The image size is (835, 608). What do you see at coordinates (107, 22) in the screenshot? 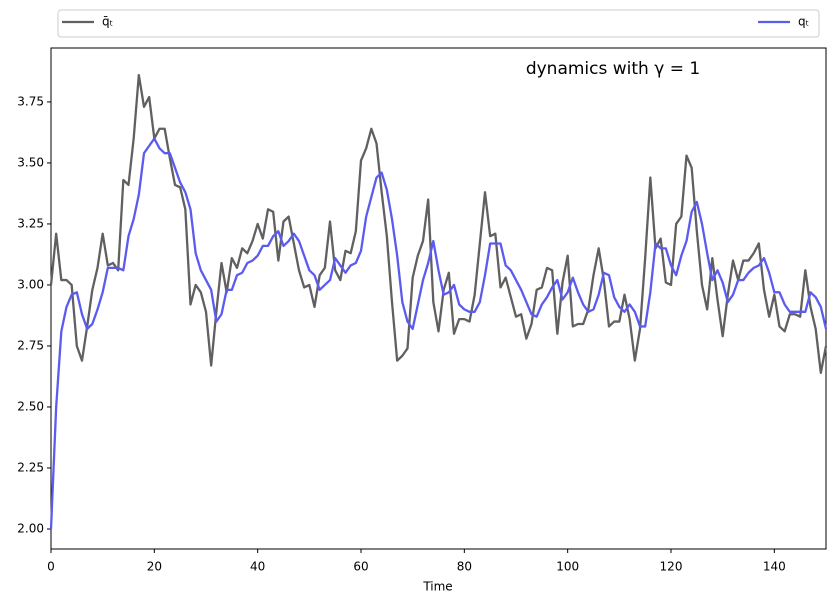
I see `legend-label: q̄ₜ` at bounding box center [107, 22].